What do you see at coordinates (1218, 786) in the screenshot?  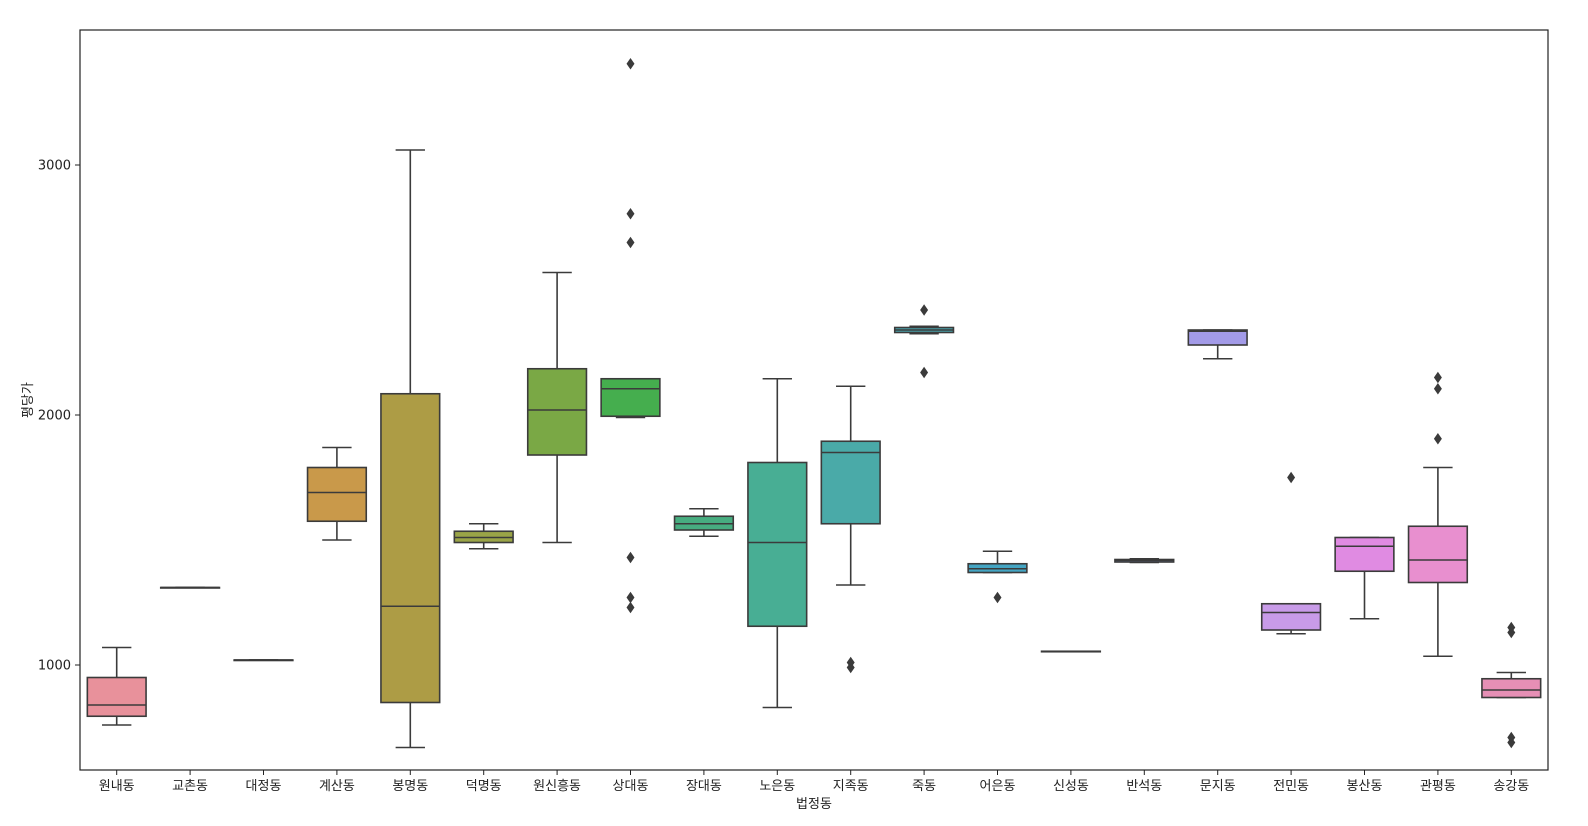 I see `x-tick-label: 문지동` at bounding box center [1218, 786].